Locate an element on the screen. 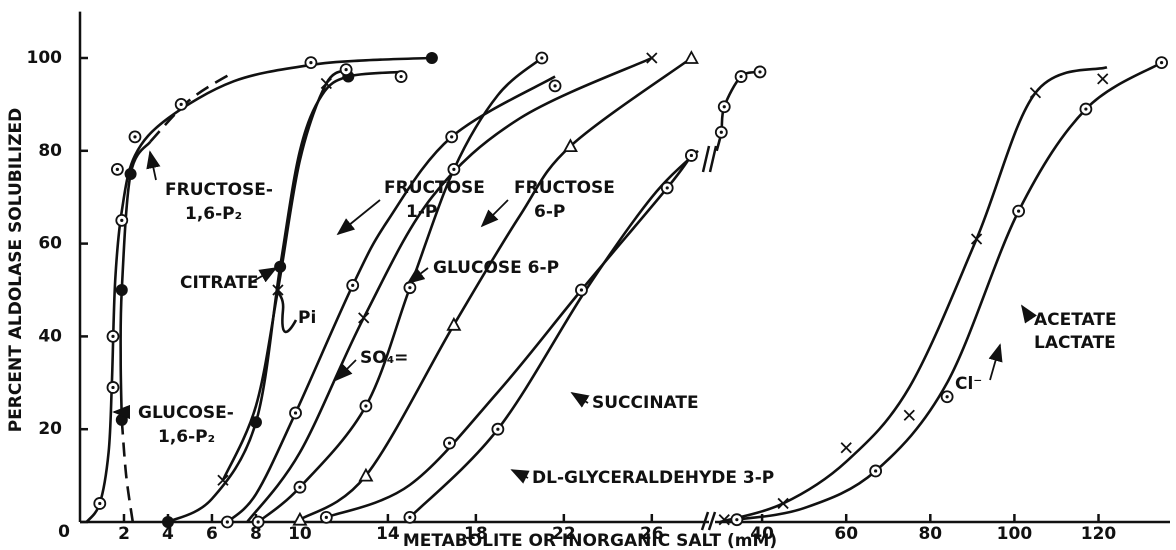 The width and height of the screenshot is (1176, 550). annotation: SO₄= is located at coordinates (384, 358).